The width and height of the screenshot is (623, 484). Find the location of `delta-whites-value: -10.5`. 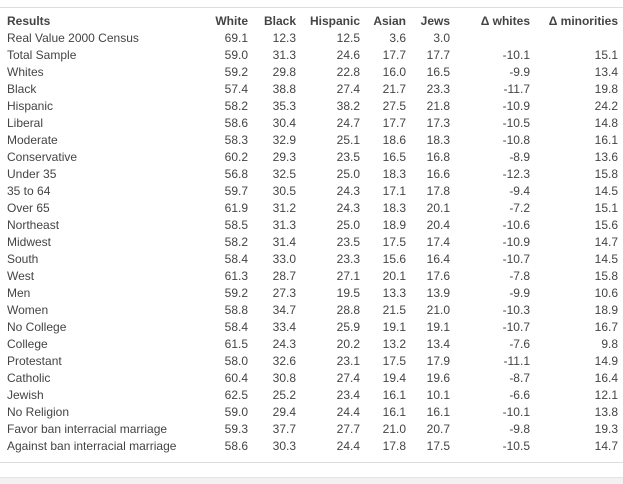

delta-whites-value: -10.5 is located at coordinates (516, 446).